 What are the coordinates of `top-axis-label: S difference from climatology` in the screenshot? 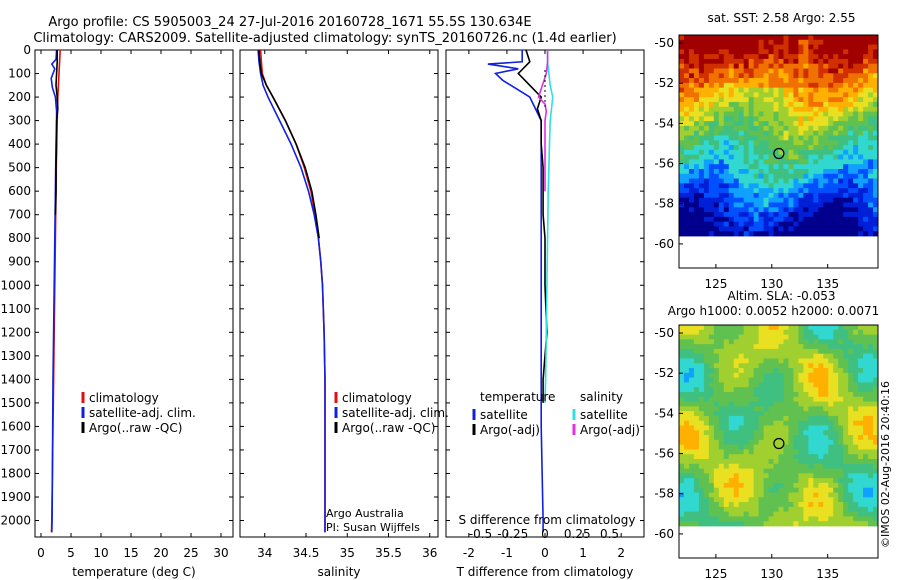 It's located at (547, 520).